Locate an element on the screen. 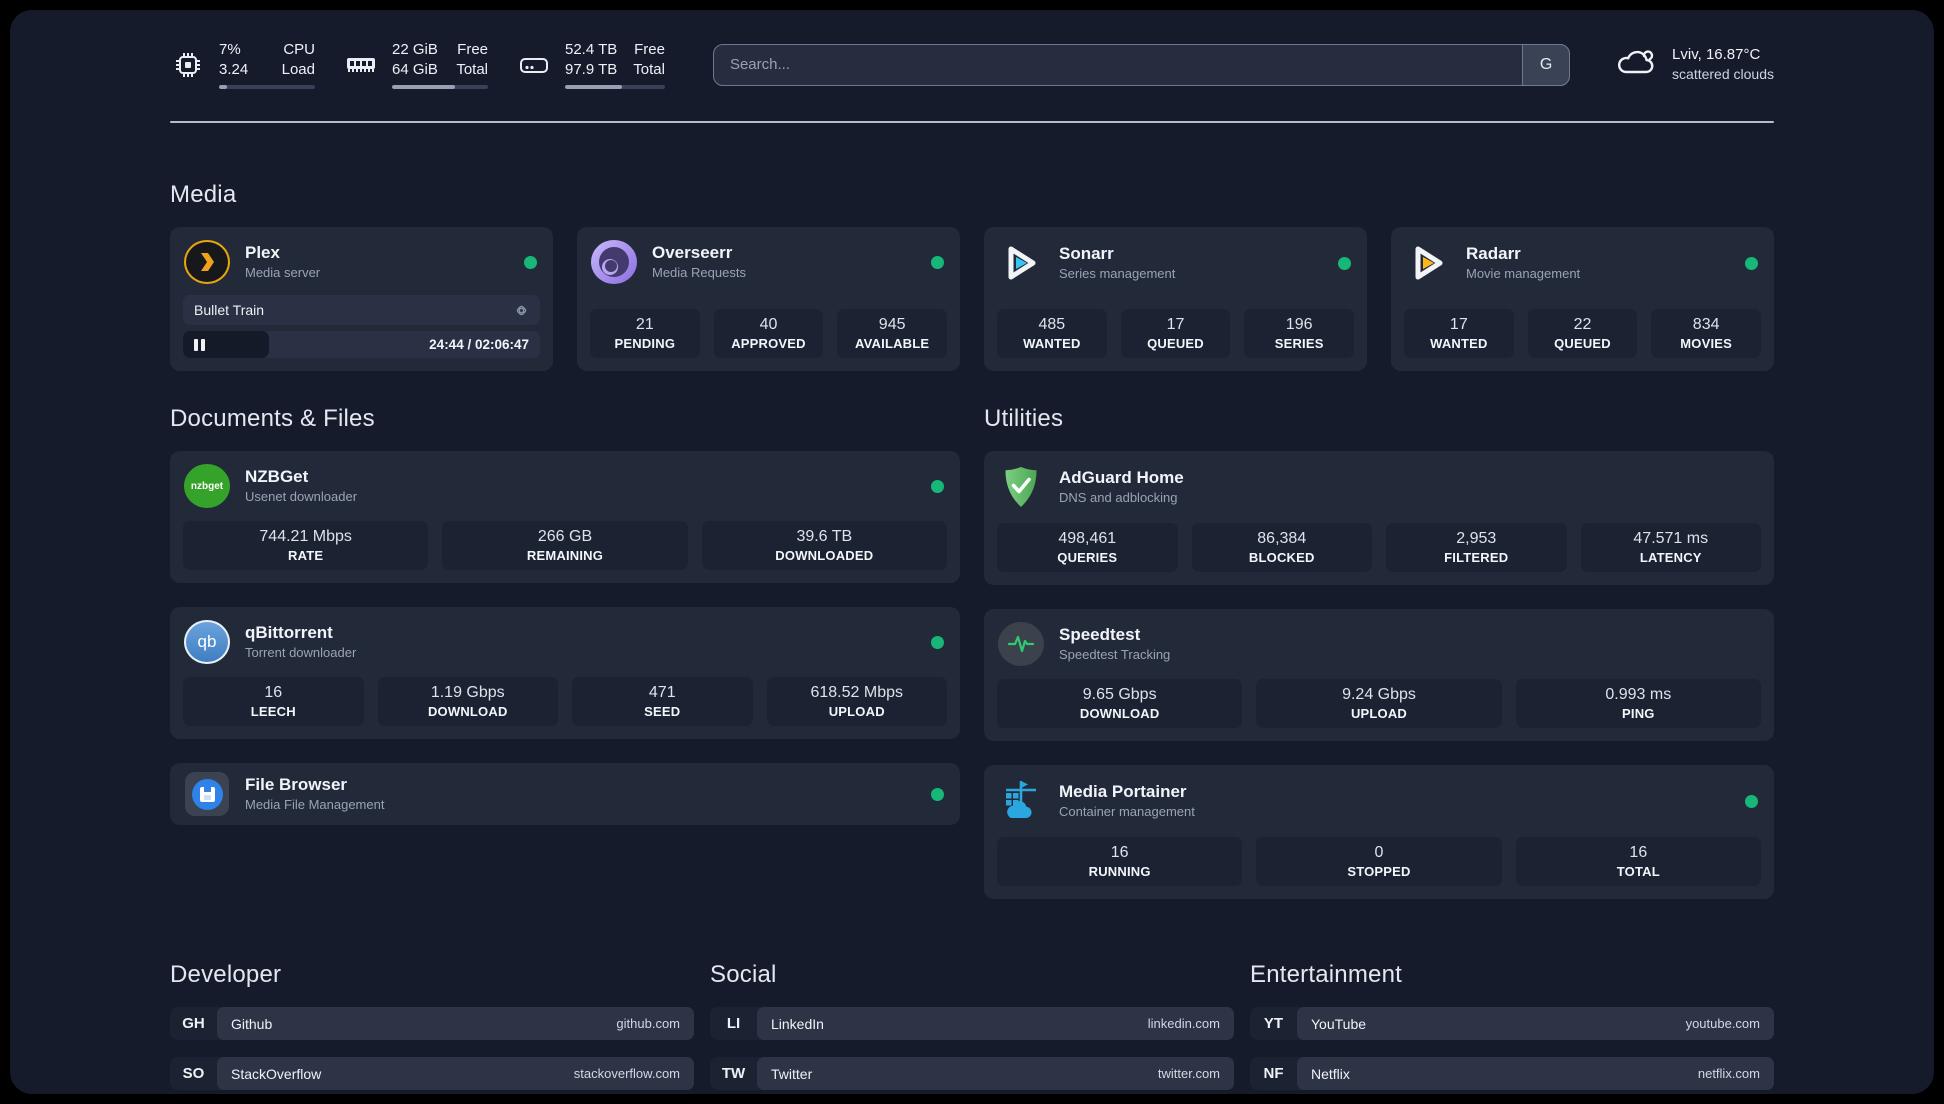  stat-tile: 16 RUNNING is located at coordinates (1120, 861).